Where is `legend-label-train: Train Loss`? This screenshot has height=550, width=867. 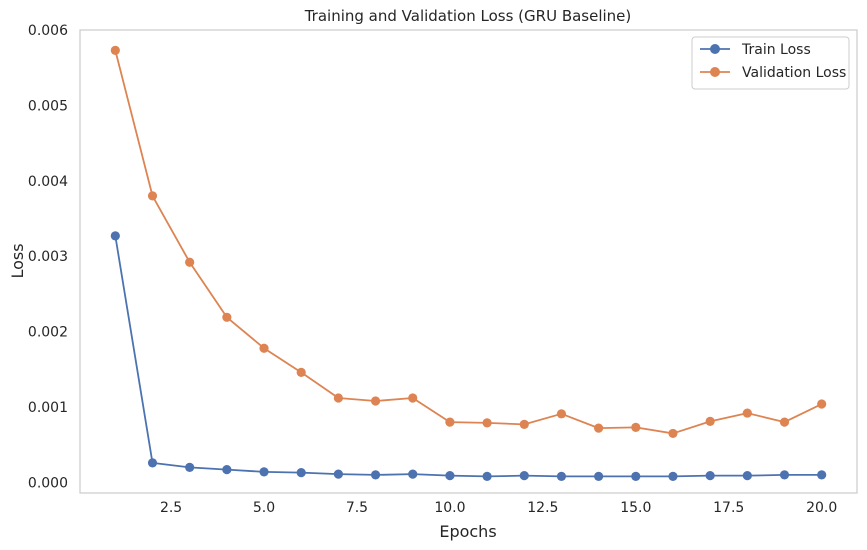 legend-label-train: Train Loss is located at coordinates (776, 50).